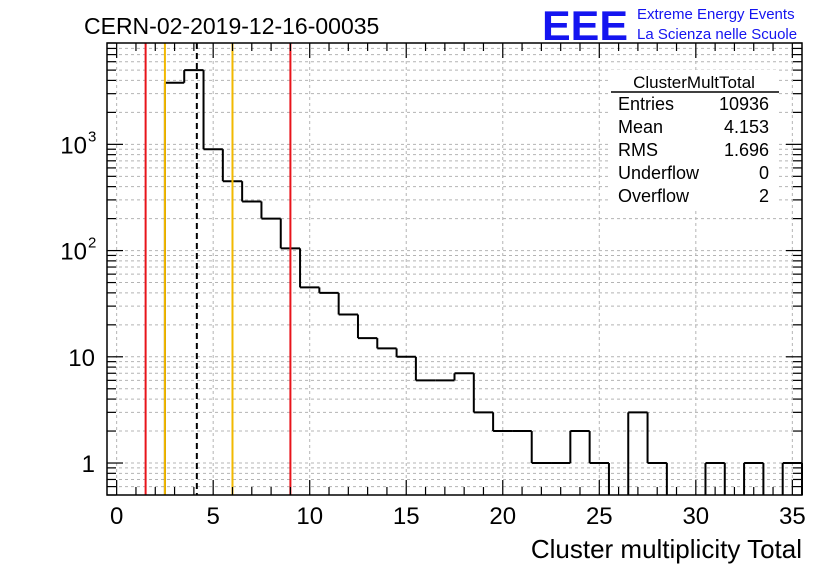  What do you see at coordinates (716, 14) in the screenshot?
I see `org-name: Extreme Energy Events` at bounding box center [716, 14].